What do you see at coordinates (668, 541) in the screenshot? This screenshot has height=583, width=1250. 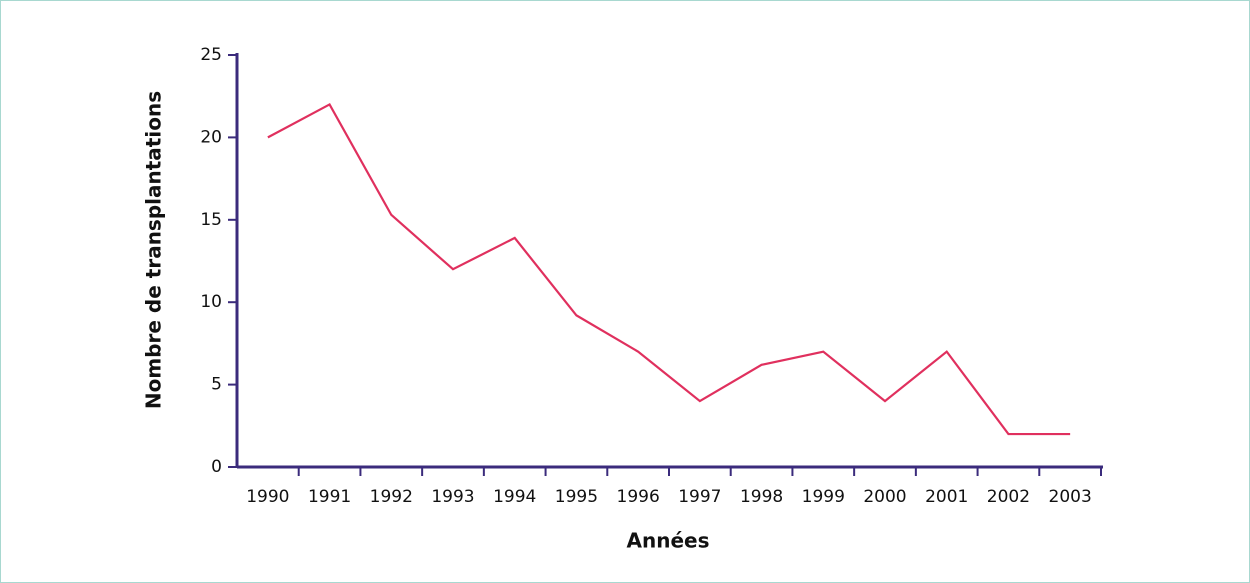 I see `x-axis-label: Années` at bounding box center [668, 541].